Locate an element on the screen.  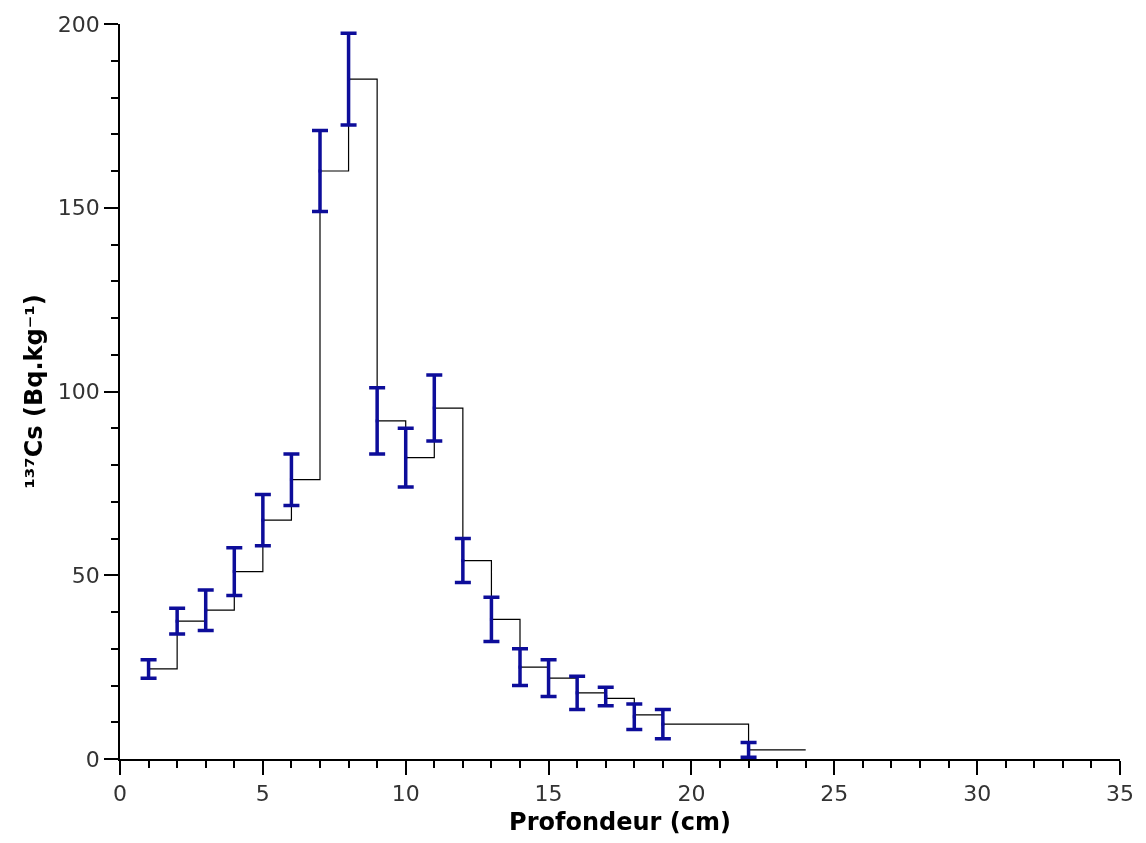
x-tick-label: 20 is located at coordinates (691, 794).